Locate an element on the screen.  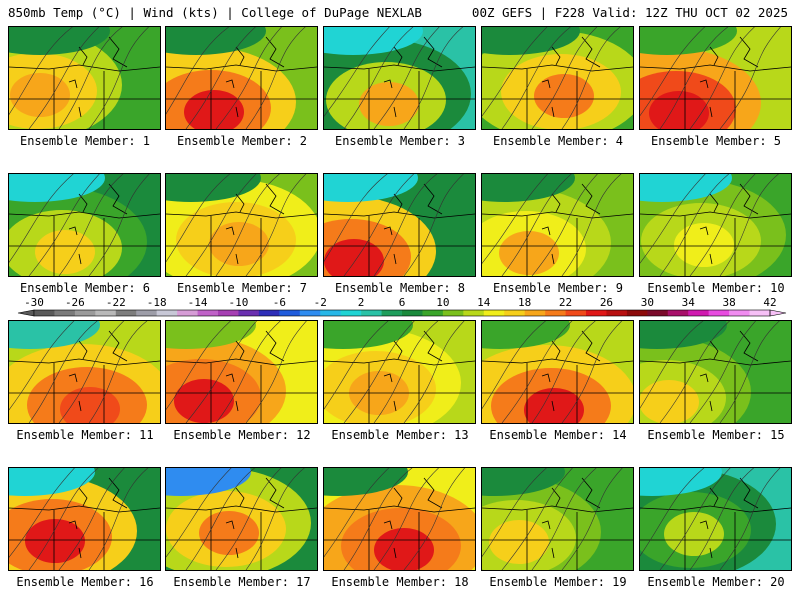
colorbar-tick-label: -10 is located at coordinates (239, 302).